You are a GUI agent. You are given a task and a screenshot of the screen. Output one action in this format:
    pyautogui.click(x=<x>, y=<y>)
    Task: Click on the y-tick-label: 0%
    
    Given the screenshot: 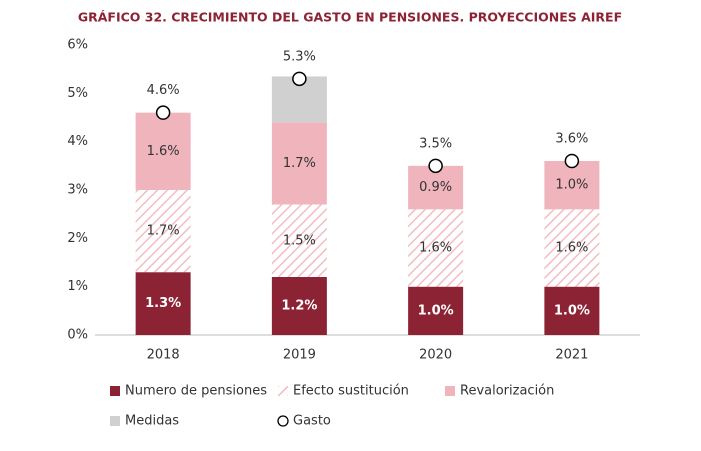 What is the action you would take?
    pyautogui.click(x=77, y=335)
    